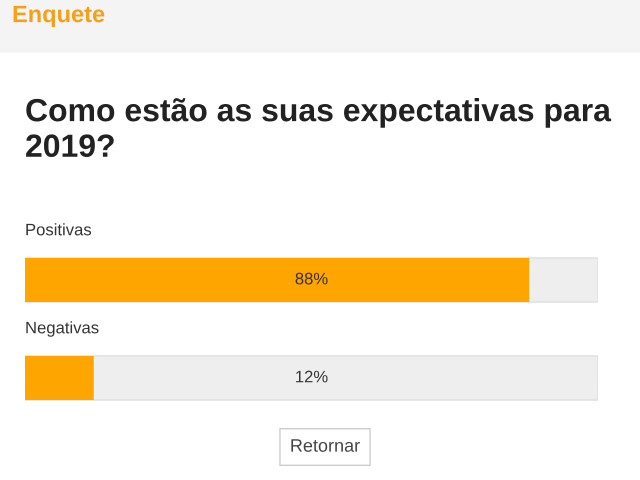 This screenshot has width=640, height=480. What do you see at coordinates (312, 376) in the screenshot?
I see `data-label: 12%` at bounding box center [312, 376].